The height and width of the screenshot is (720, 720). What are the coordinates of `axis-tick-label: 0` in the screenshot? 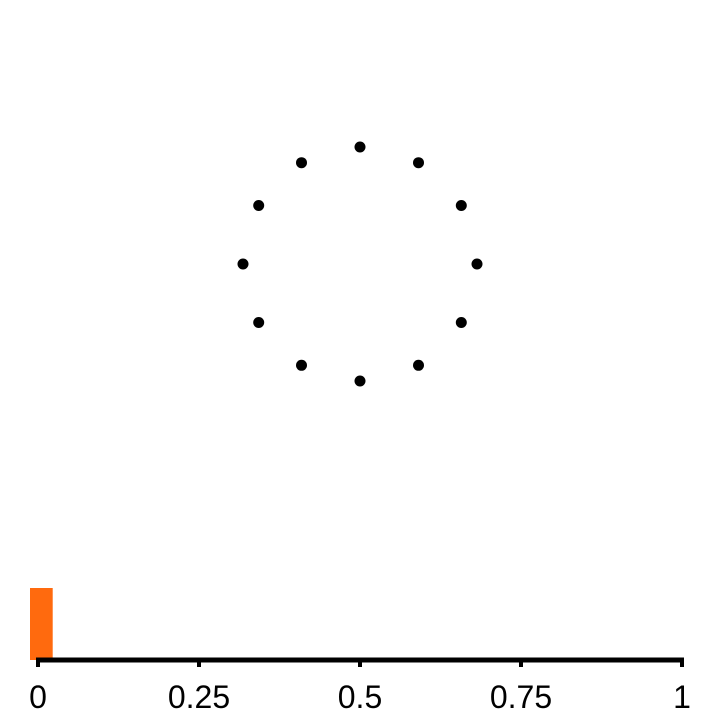 It's located at (38, 697).